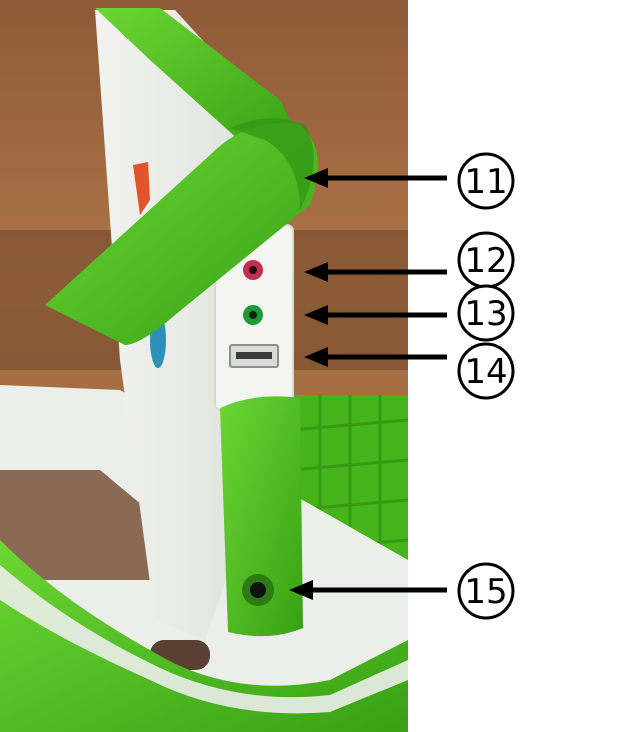 This screenshot has width=639, height=732. Describe the element at coordinates (409, 371) in the screenshot. I see `callout-14: 14` at that location.